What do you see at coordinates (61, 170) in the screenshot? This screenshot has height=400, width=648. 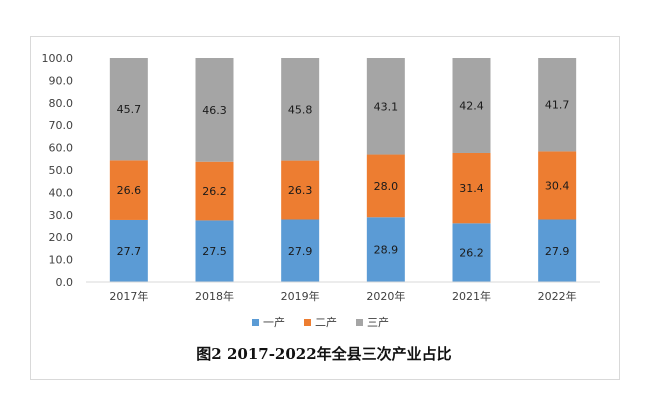 I see `y-tick-label: 50.0` at bounding box center [61, 170].